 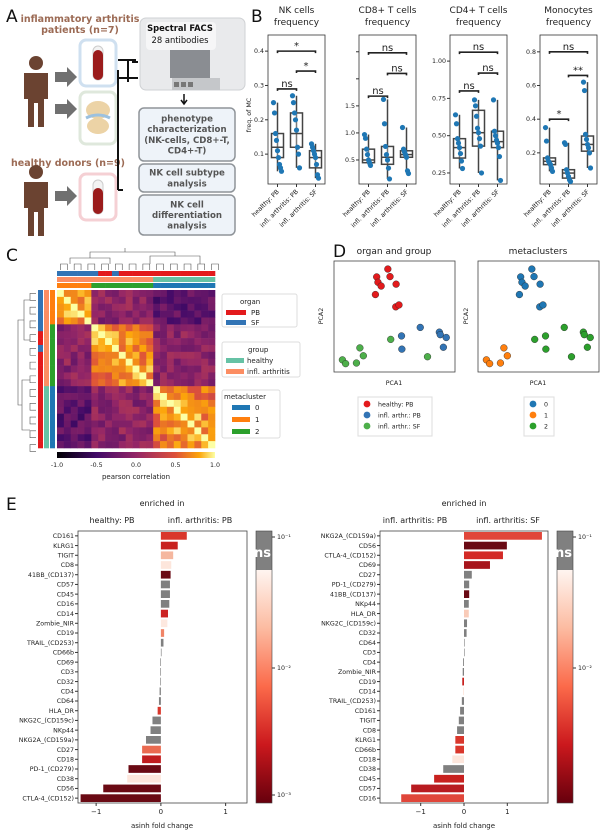 What do you see at coordinates (192, 54) in the screenshot?
I see `spectral-facs-machine-icon: Spectral FACS 28 antibodies` at bounding box center [192, 54].